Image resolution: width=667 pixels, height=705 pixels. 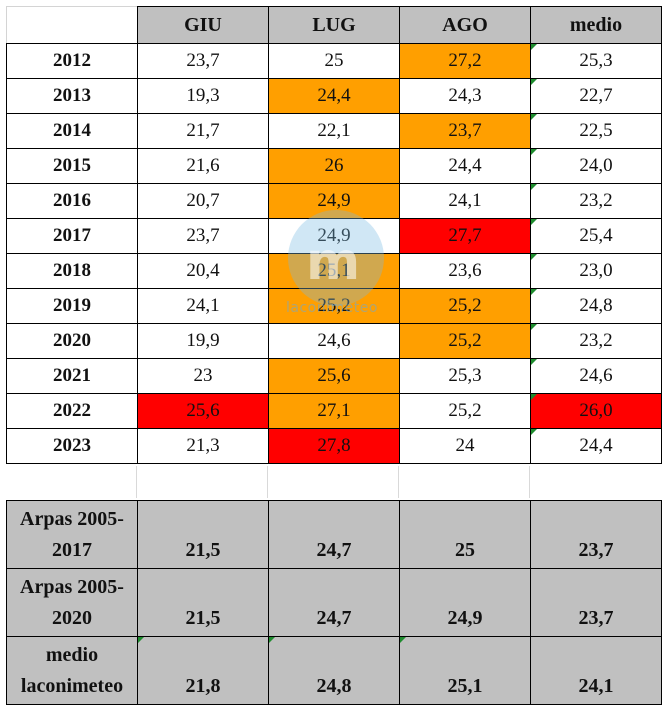 What do you see at coordinates (465, 670) in the screenshot?
I see `summary-value-cell: 25,1` at bounding box center [465, 670].